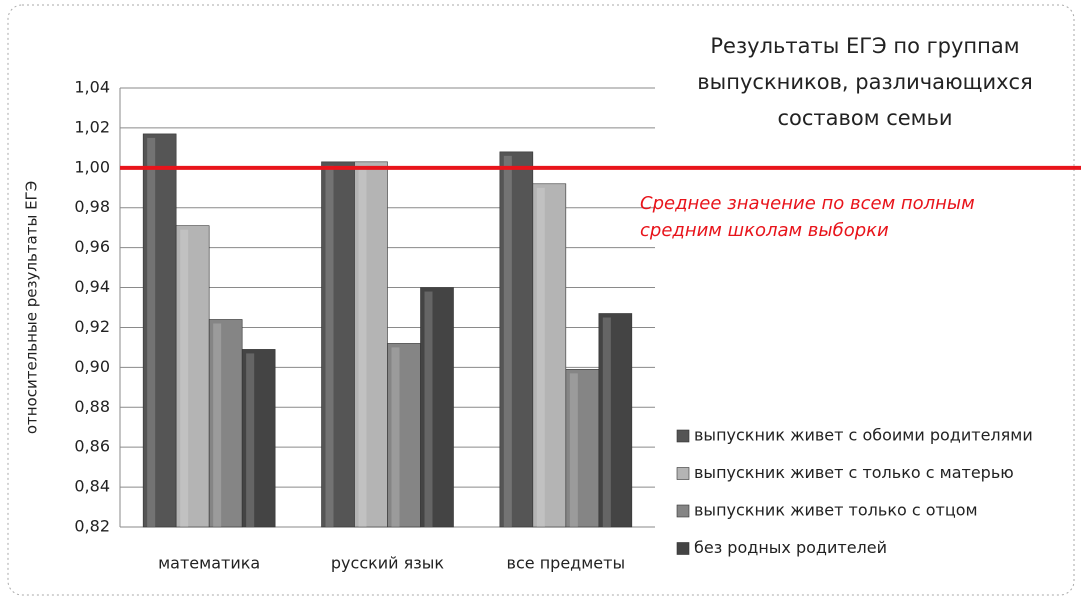 The image size is (1081, 601). What do you see at coordinates (388, 563) in the screenshot?
I see `x-tick-label: русский язык` at bounding box center [388, 563].